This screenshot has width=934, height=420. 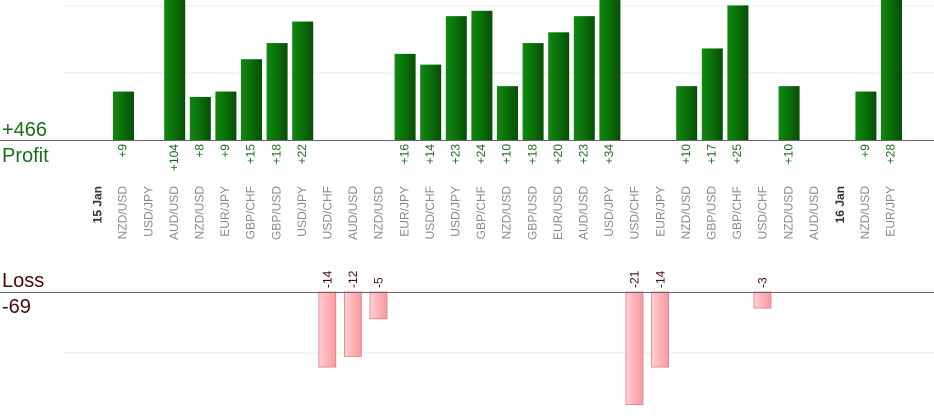 What do you see at coordinates (25, 130) in the screenshot?
I see `profit-total: +466` at bounding box center [25, 130].